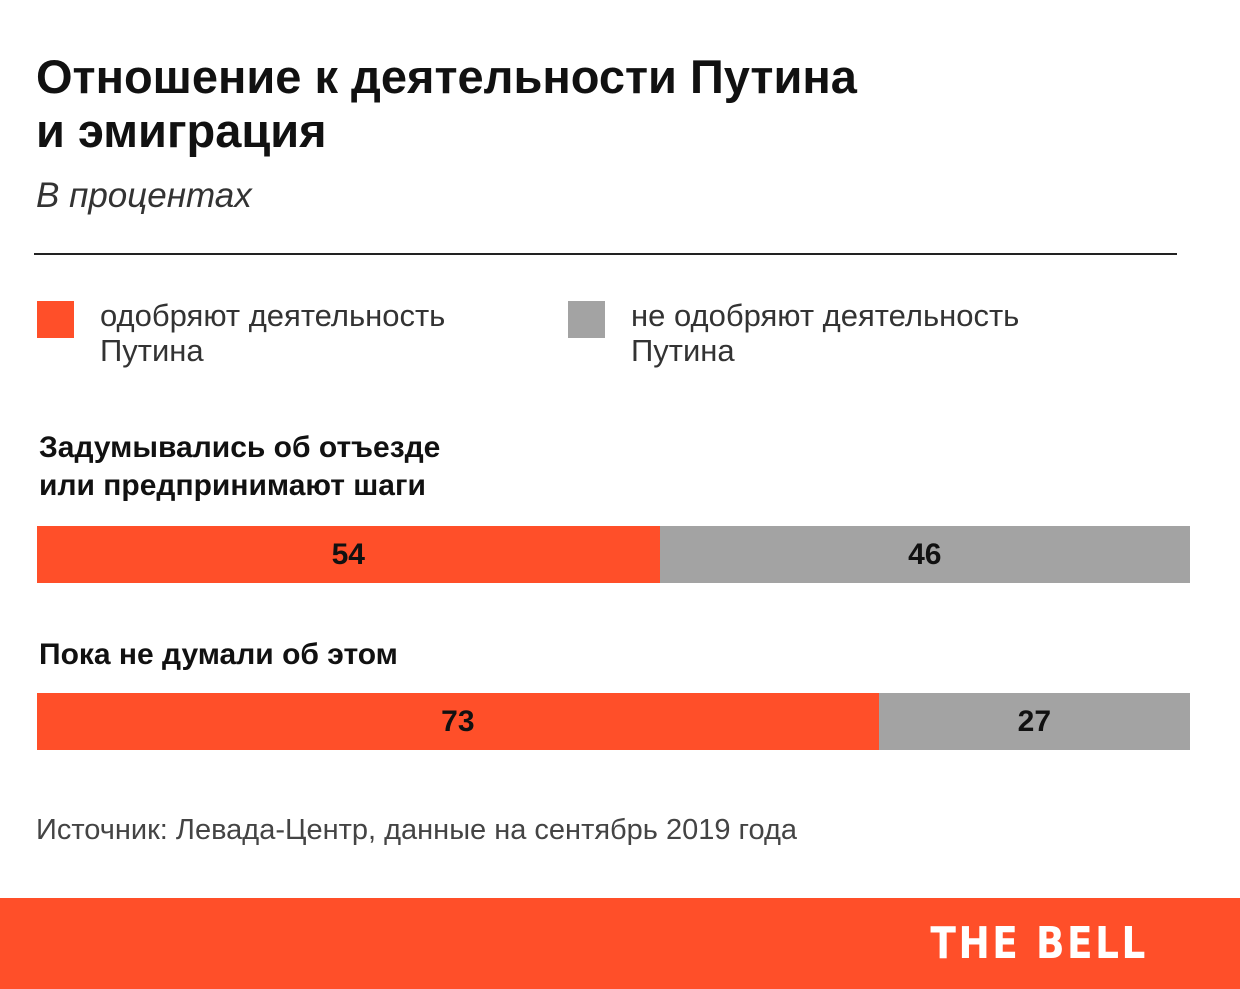 This screenshot has height=989, width=1240. I want to click on category-label-not-considering: Пока не думали об этом, so click(218, 655).